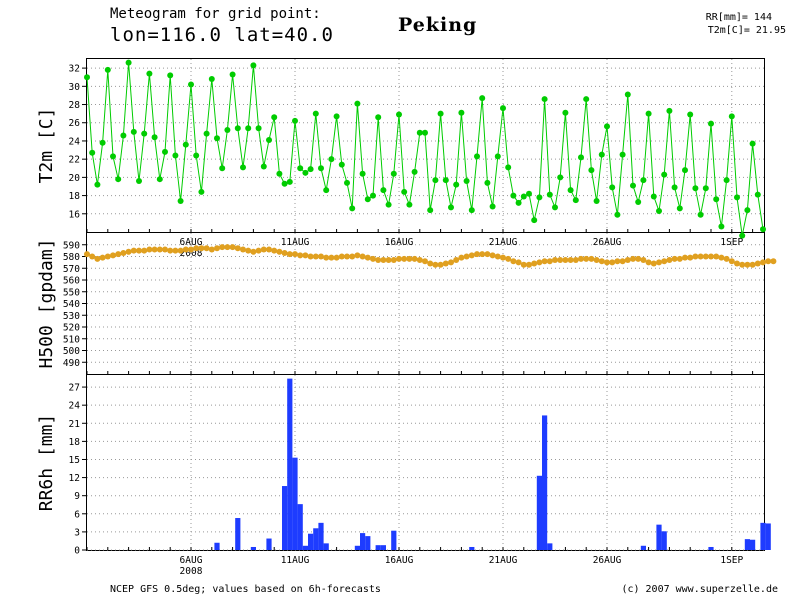 This screenshot has height=600, width=800. I want to click on y-tick-label: 16, so click(75, 214).